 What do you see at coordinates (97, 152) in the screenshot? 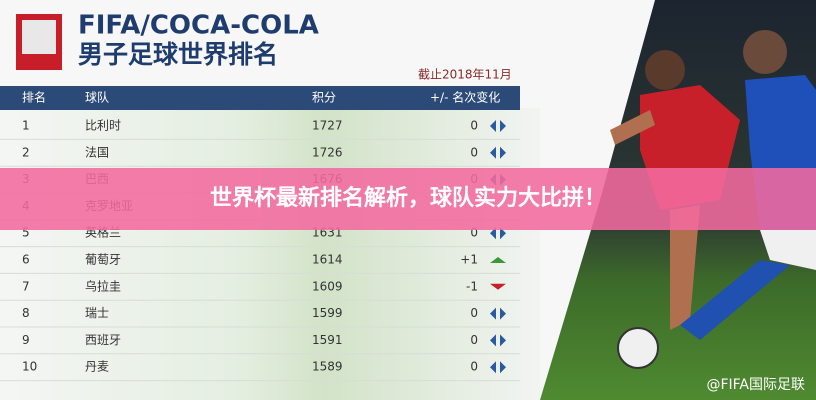
I see `team: 法国` at bounding box center [97, 152].